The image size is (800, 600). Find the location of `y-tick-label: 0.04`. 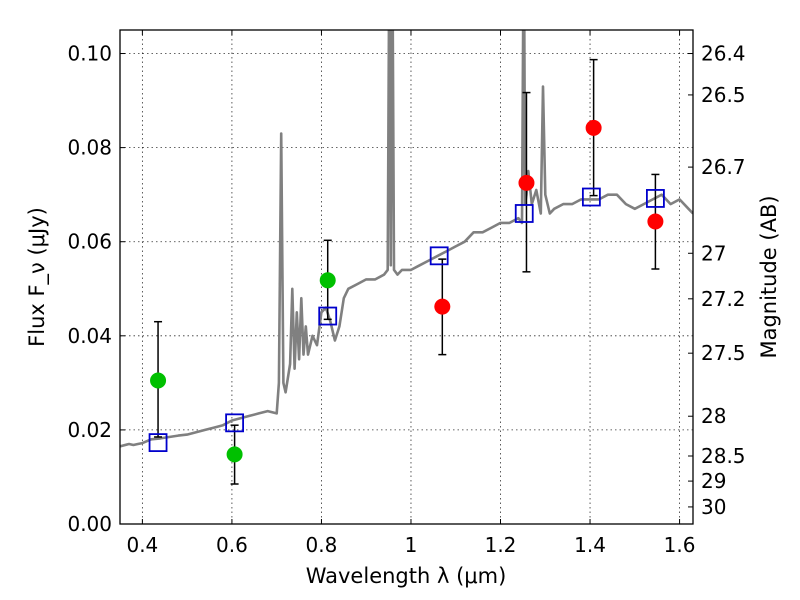

y-tick-label: 0.04 is located at coordinates (89, 336).